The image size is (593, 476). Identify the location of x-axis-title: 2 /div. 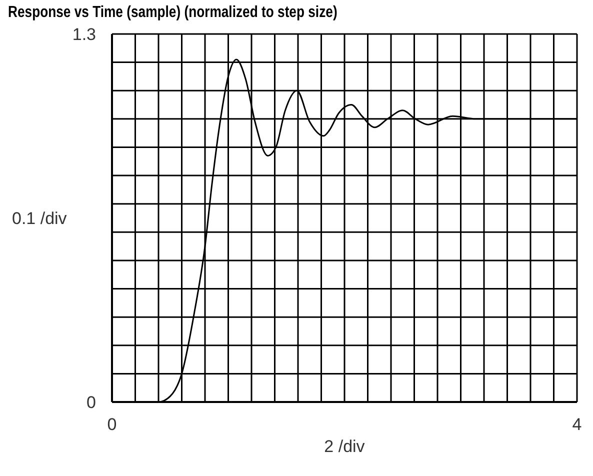
(345, 446).